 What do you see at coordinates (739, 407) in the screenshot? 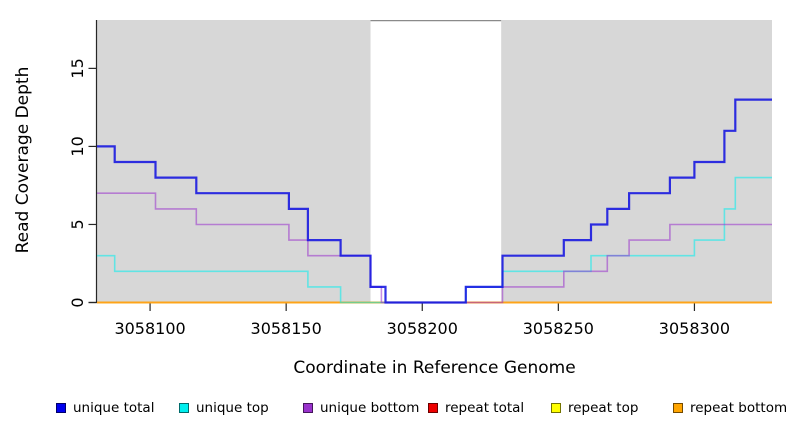
I see `legend-label: repeat bottom` at bounding box center [739, 407].